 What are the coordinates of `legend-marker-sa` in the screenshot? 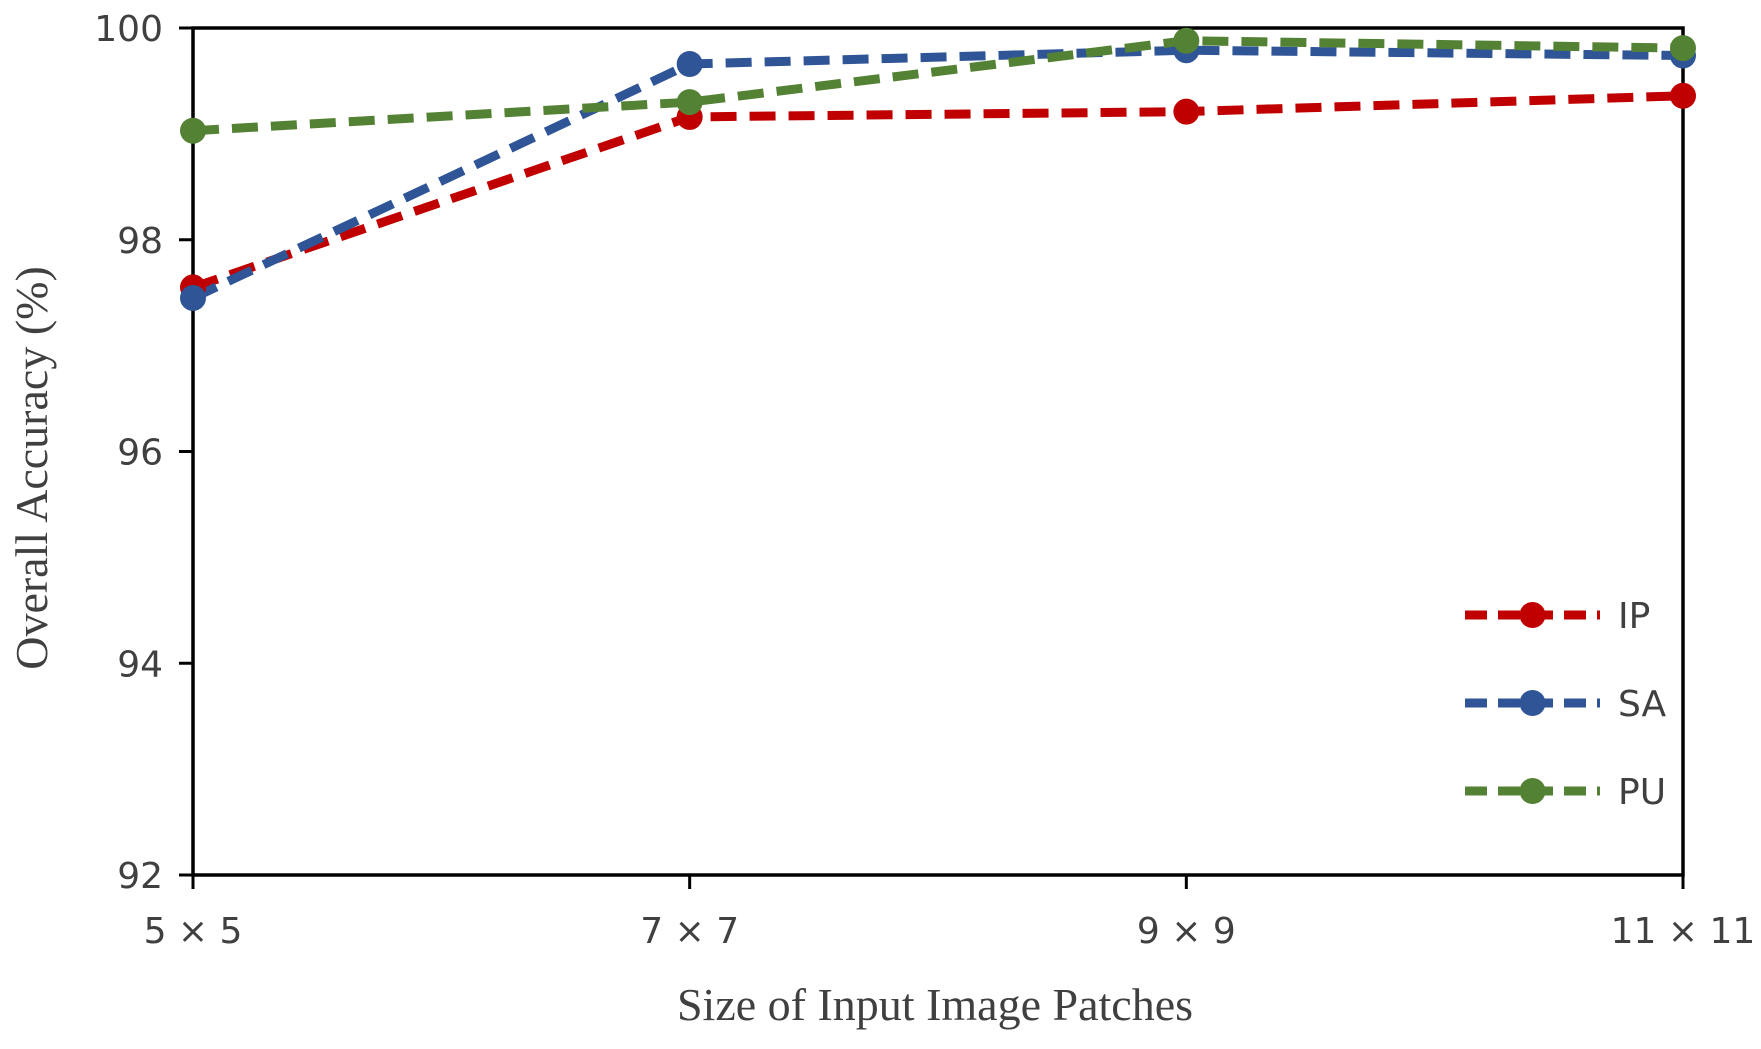 It's located at (1532, 703).